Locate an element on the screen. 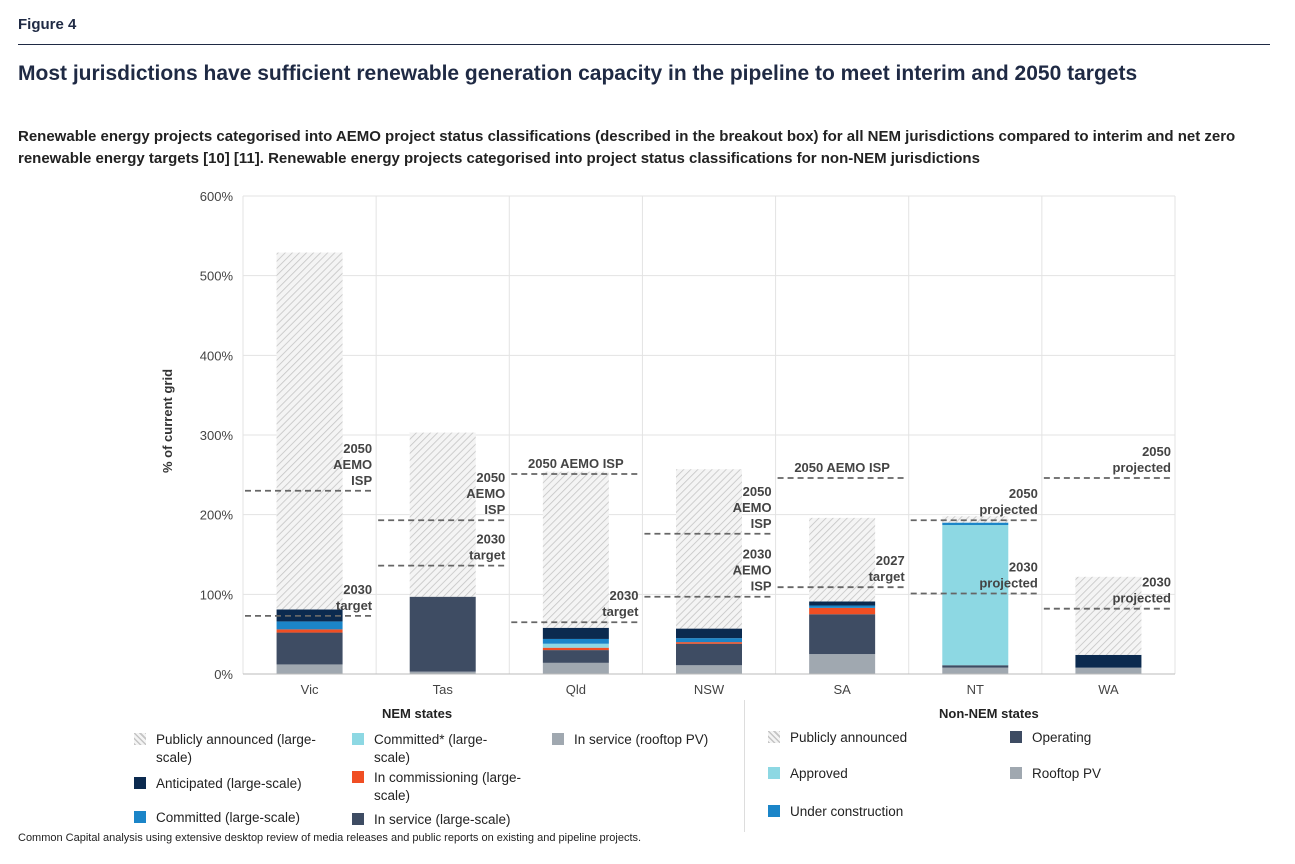 This screenshot has width=1295, height=864. bar-anticipated-sa is located at coordinates (842, 603).